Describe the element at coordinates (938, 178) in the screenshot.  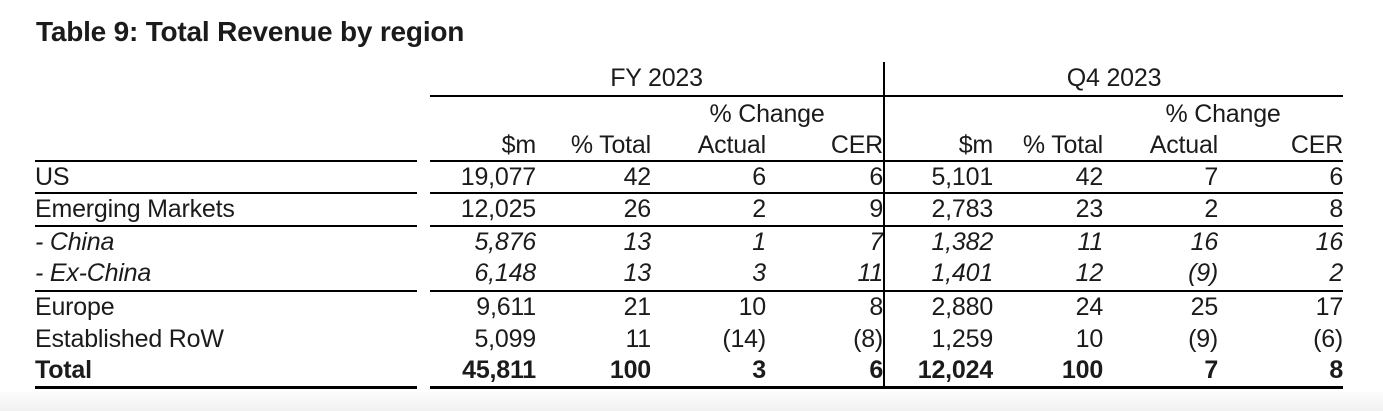
I see `q4-dollars-cell: 5,101` at that location.